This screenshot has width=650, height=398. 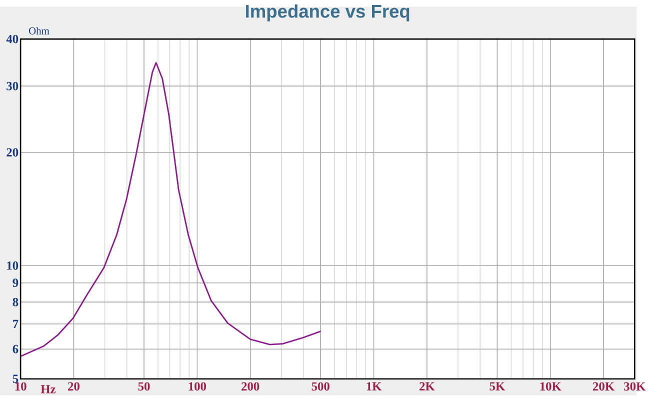 What do you see at coordinates (12, 266) in the screenshot?
I see `y-tick-label: 10` at bounding box center [12, 266].